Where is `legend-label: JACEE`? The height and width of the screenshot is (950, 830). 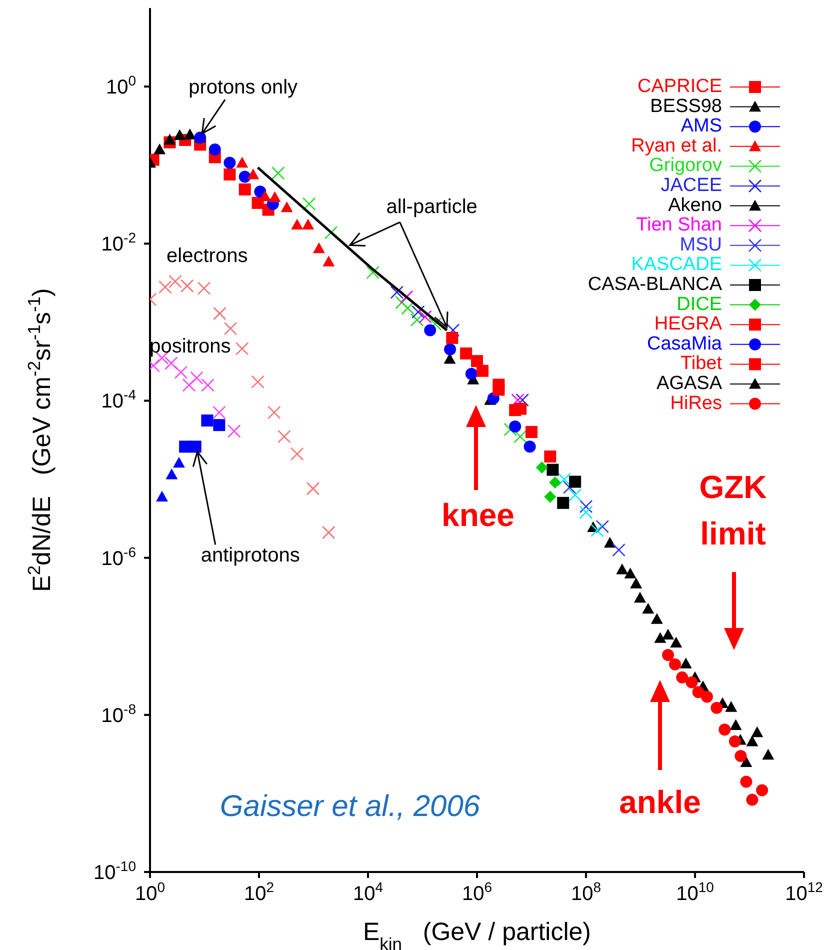 legend-label: JACEE is located at coordinates (691, 185).